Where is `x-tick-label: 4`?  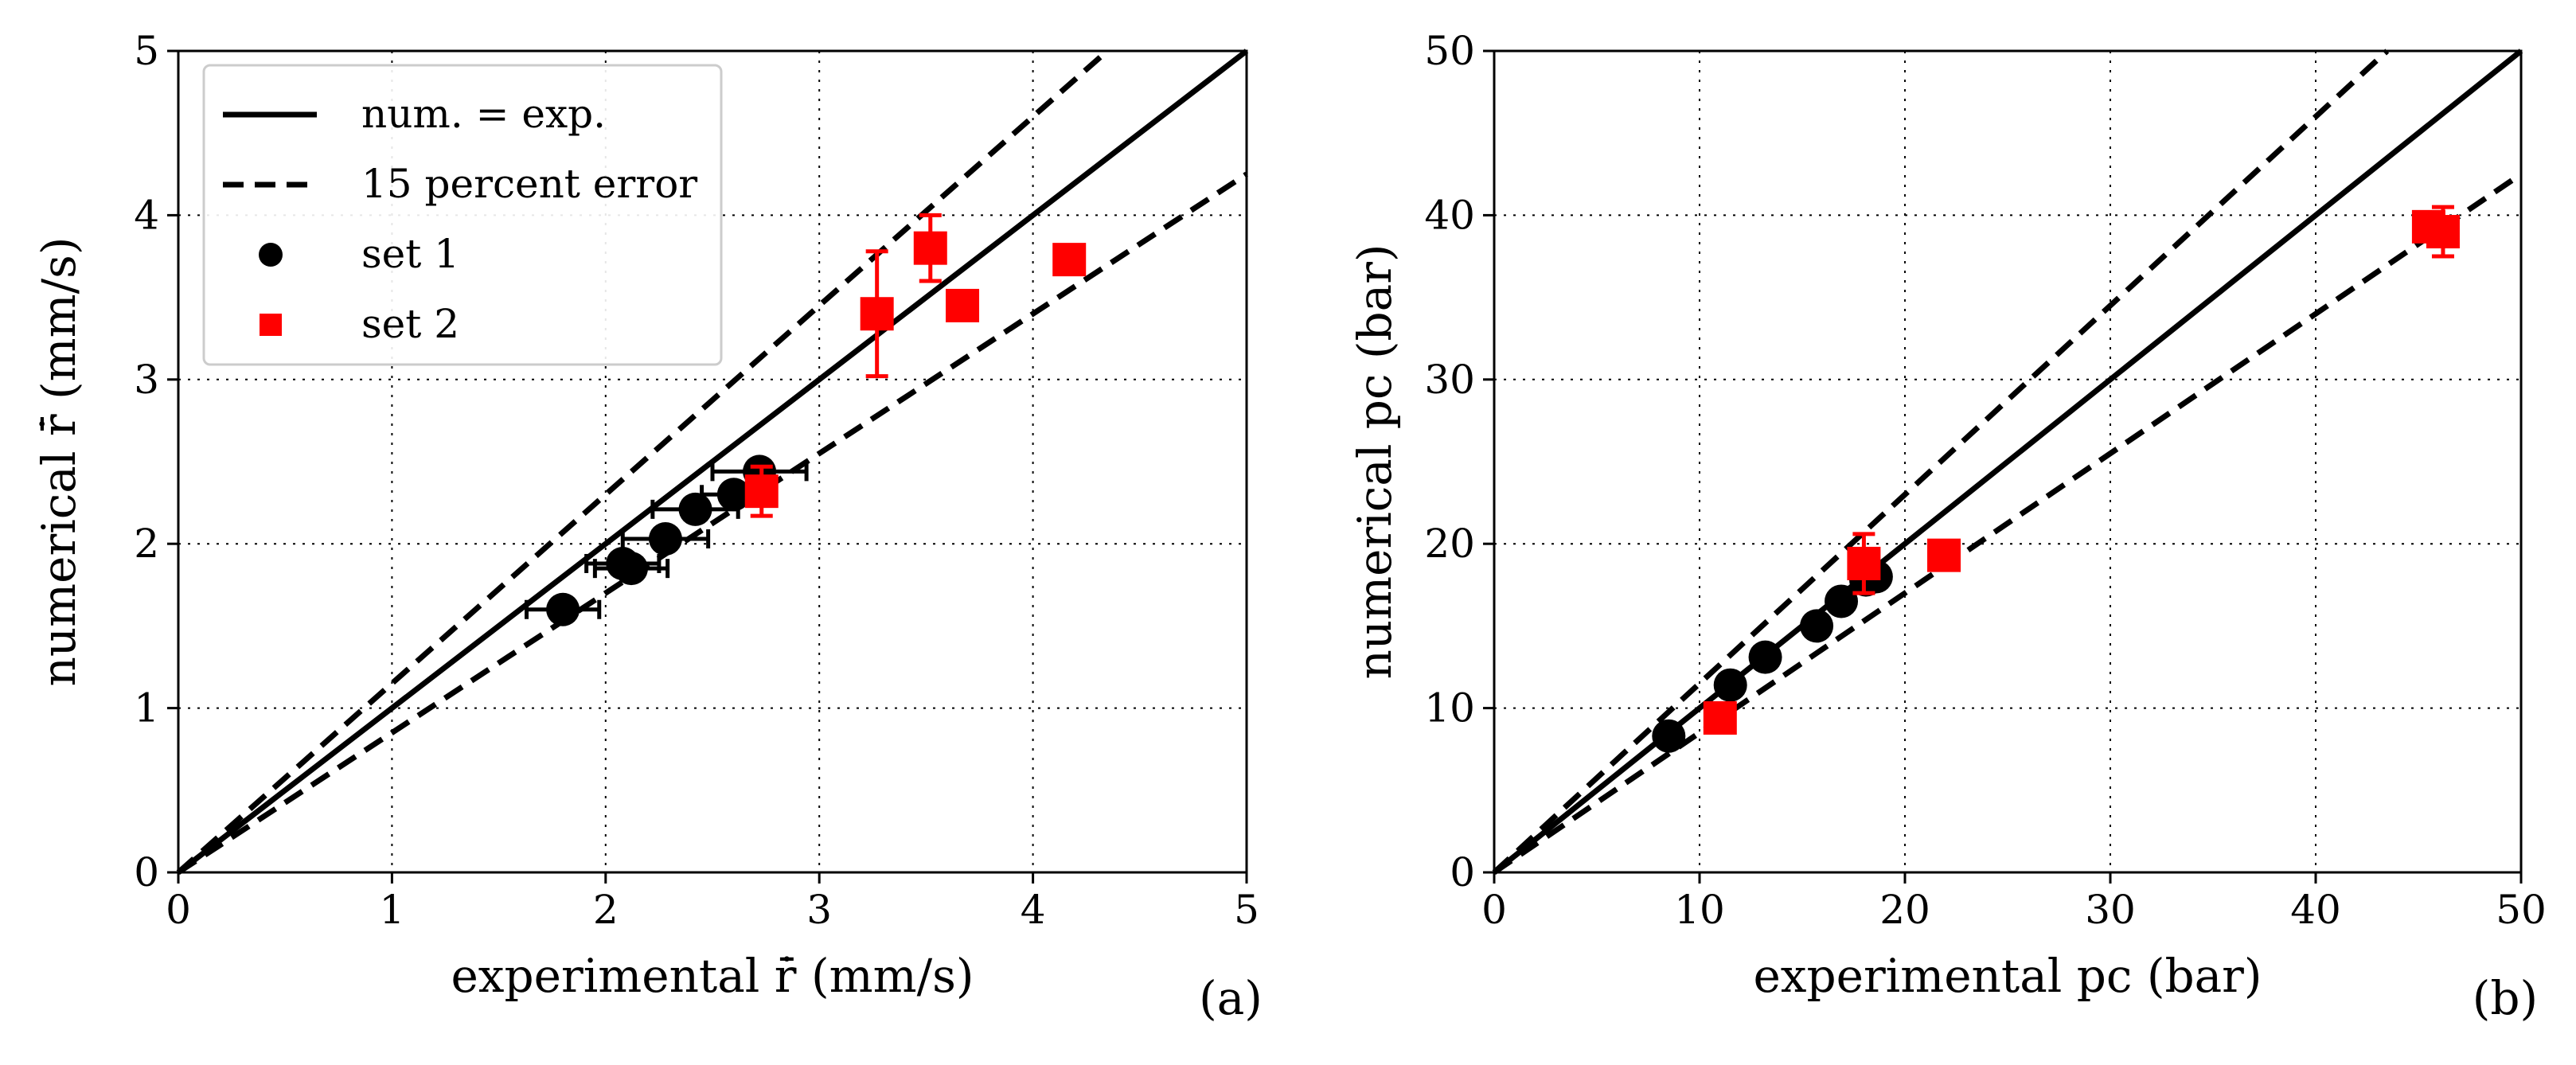
x-tick-label: 4 is located at coordinates (1033, 910).